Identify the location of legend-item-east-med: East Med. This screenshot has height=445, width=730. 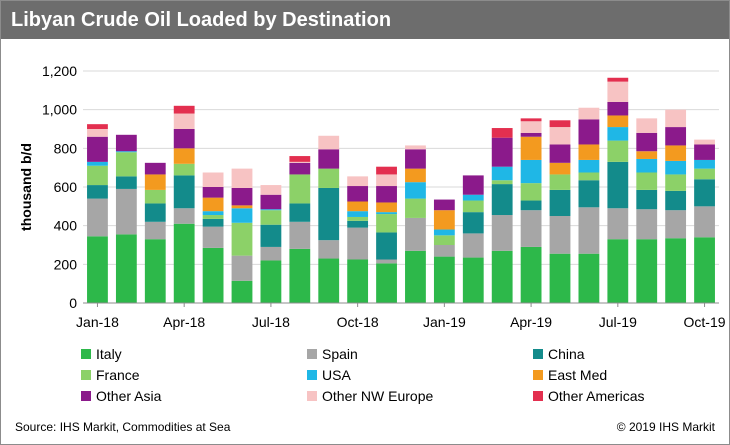
(570, 375).